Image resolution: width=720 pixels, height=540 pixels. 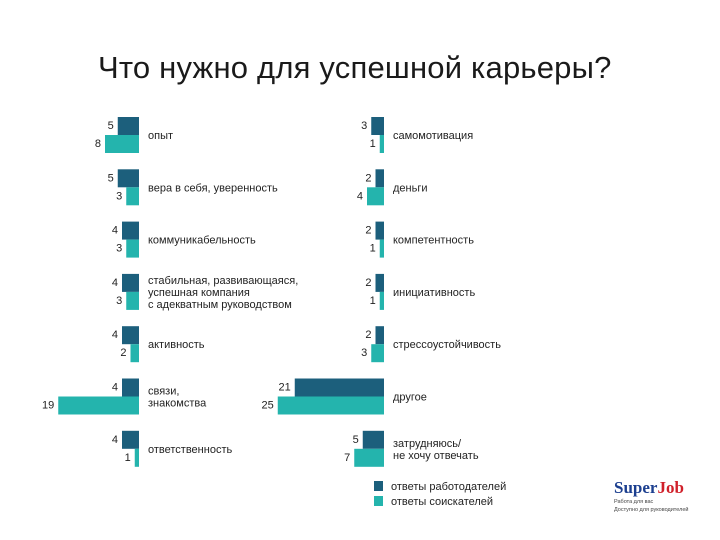 What do you see at coordinates (410, 188) in the screenshot?
I see `category-label: деньги` at bounding box center [410, 188].